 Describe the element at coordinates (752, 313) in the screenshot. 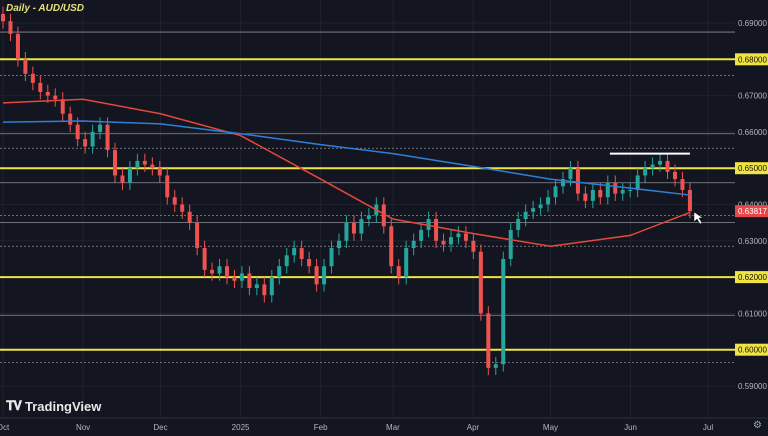

I see `price-tick-label: 0.61000` at that location.